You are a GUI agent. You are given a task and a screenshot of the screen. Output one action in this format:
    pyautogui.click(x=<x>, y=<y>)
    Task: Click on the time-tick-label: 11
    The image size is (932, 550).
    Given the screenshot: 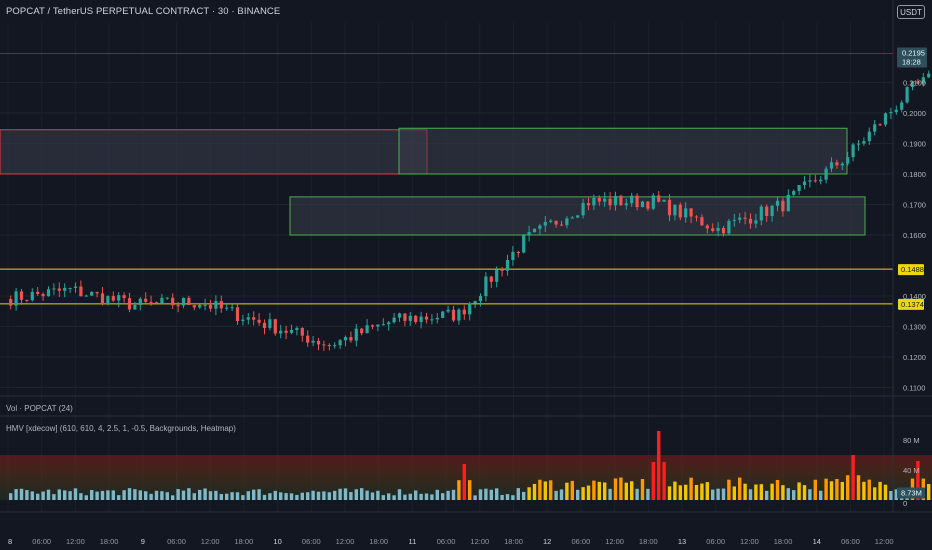 What is the action you would take?
    pyautogui.click(x=413, y=541)
    